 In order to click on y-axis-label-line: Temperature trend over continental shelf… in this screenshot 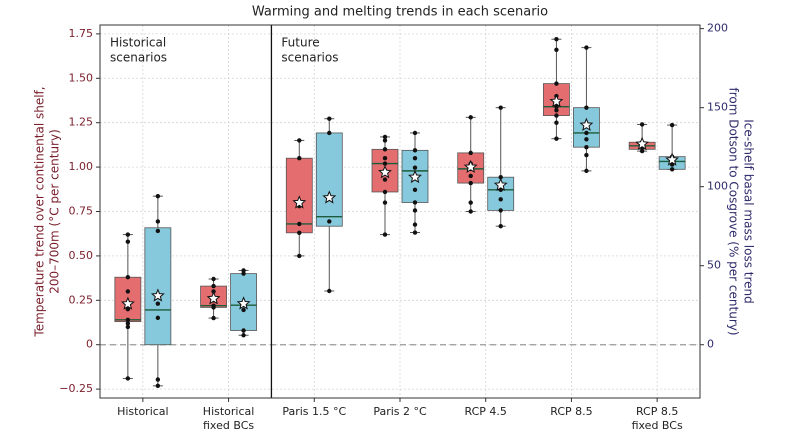, I will do `click(40, 211)`.